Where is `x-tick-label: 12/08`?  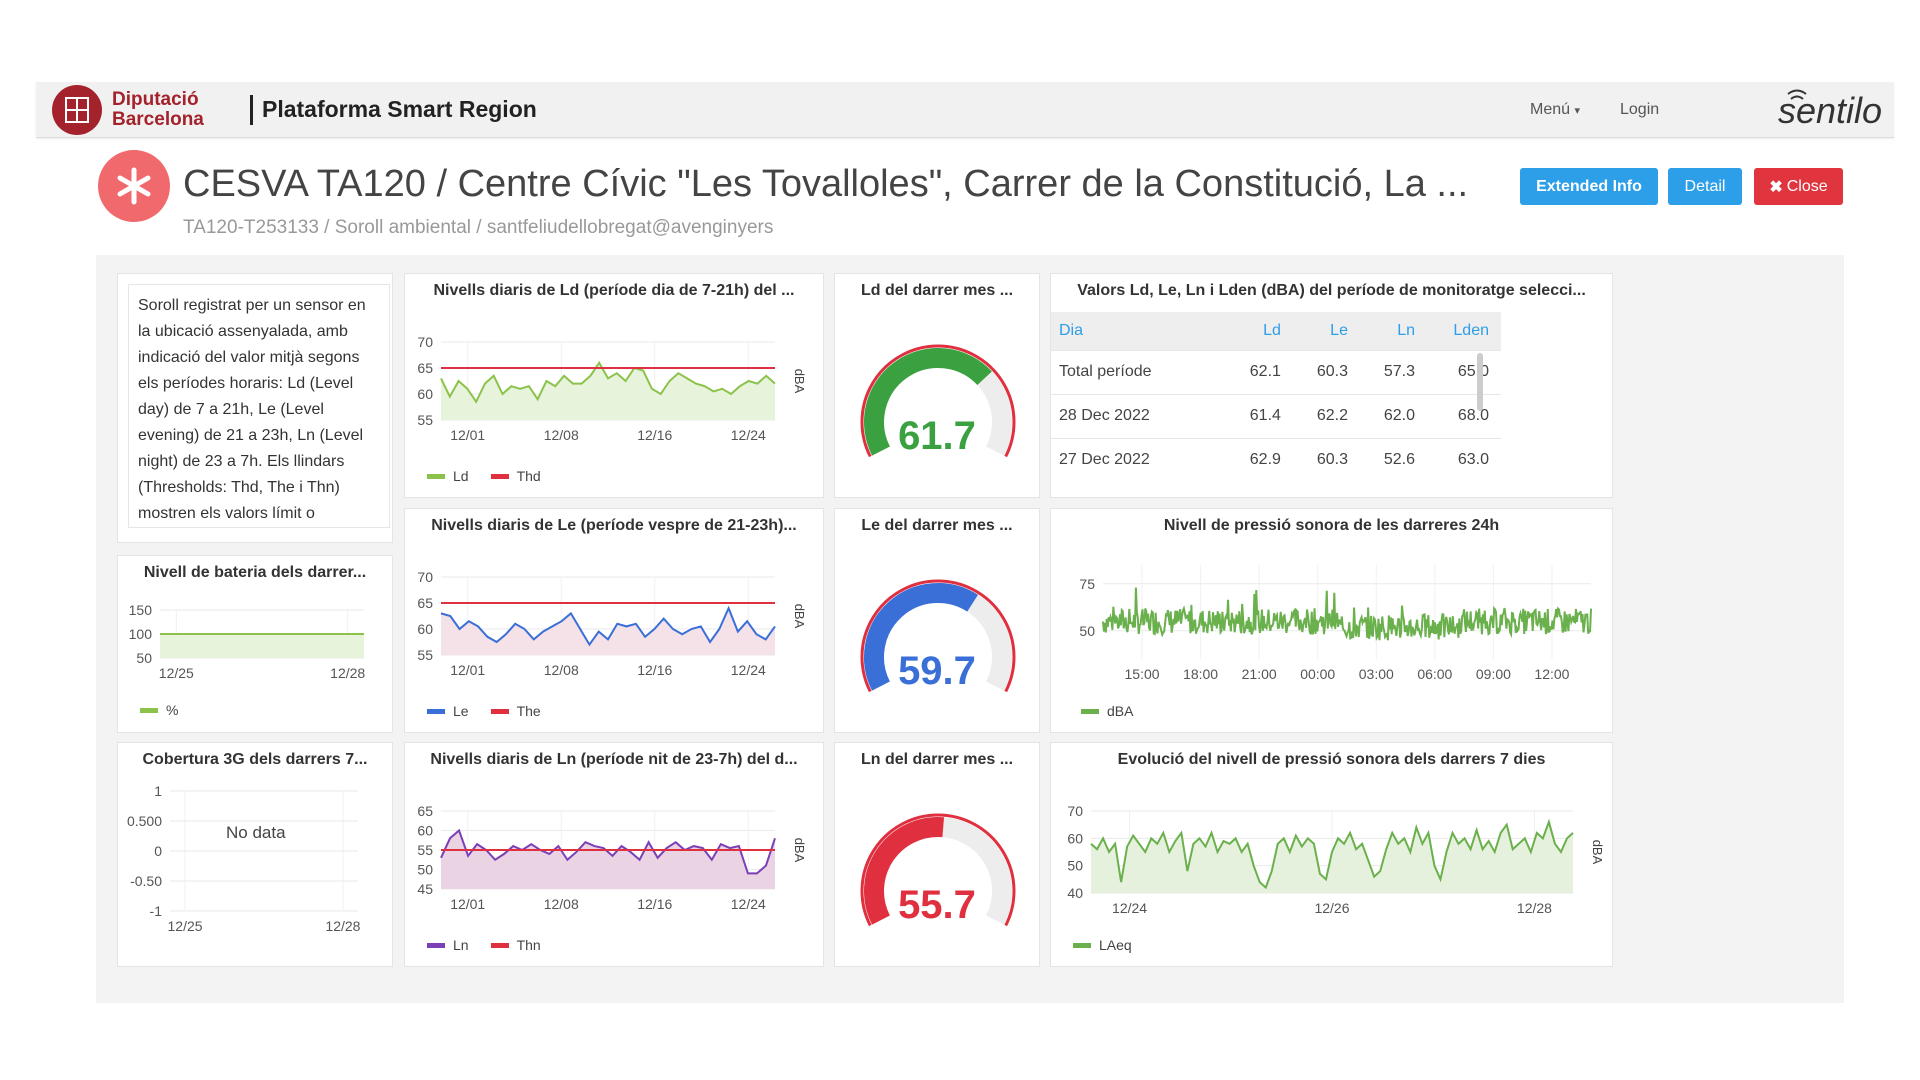
x-tick-label: 12/08 is located at coordinates (561, 670).